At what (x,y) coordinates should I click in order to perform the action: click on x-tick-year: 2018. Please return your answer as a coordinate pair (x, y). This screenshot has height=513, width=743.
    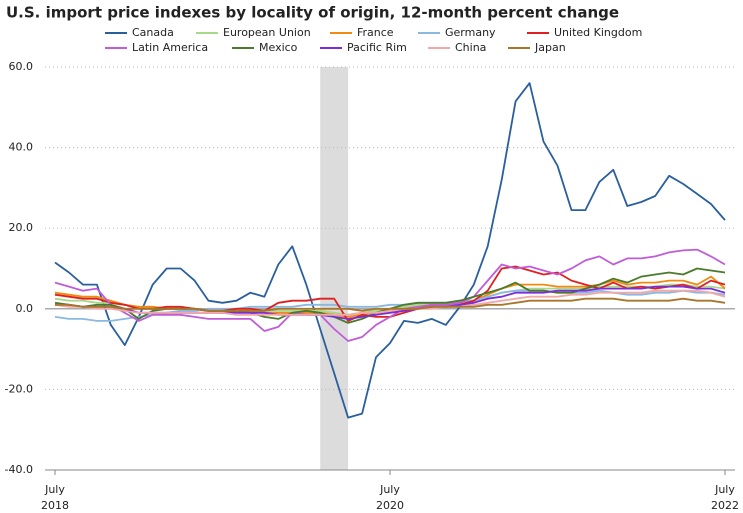
    Looking at the image, I should click on (55, 505).